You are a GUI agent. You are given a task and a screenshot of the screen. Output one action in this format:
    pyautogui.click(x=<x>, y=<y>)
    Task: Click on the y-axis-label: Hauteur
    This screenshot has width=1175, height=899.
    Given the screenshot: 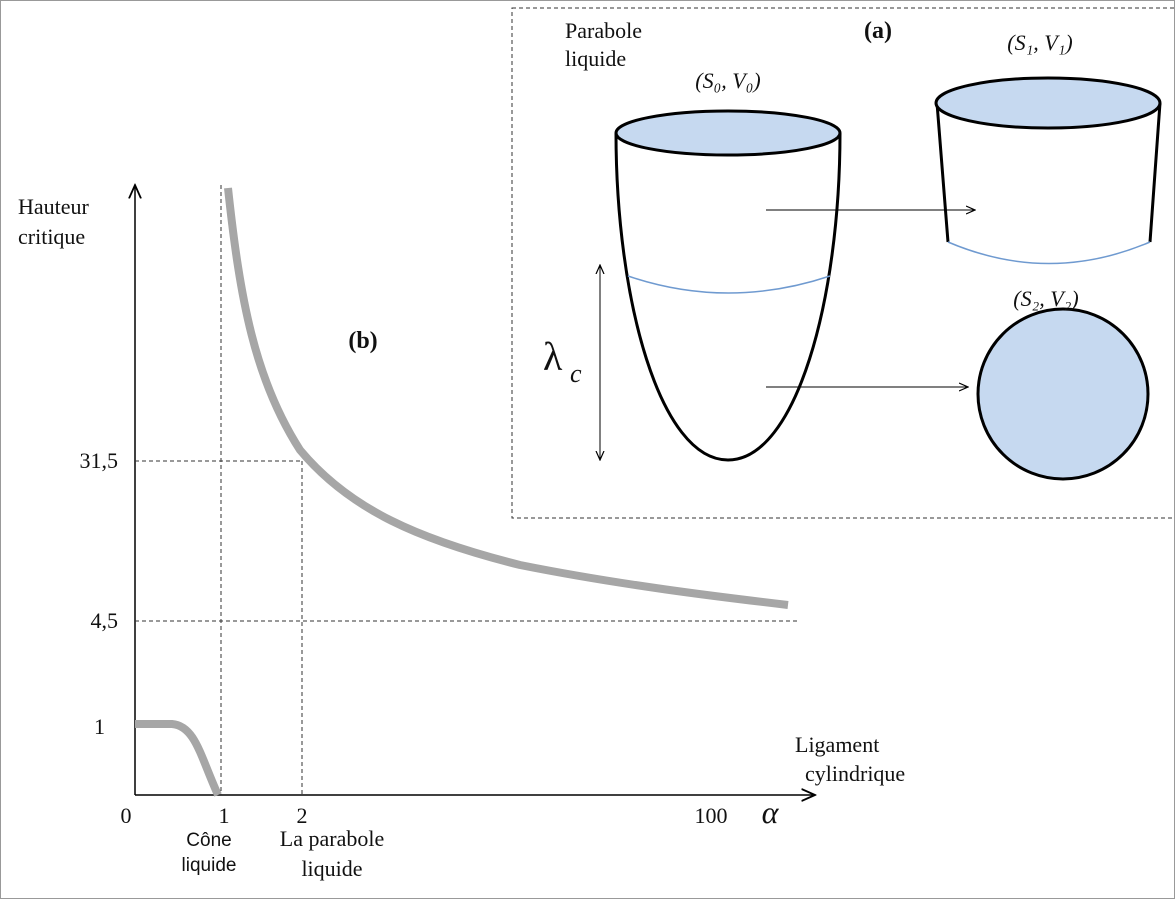 What is the action you would take?
    pyautogui.click(x=54, y=206)
    